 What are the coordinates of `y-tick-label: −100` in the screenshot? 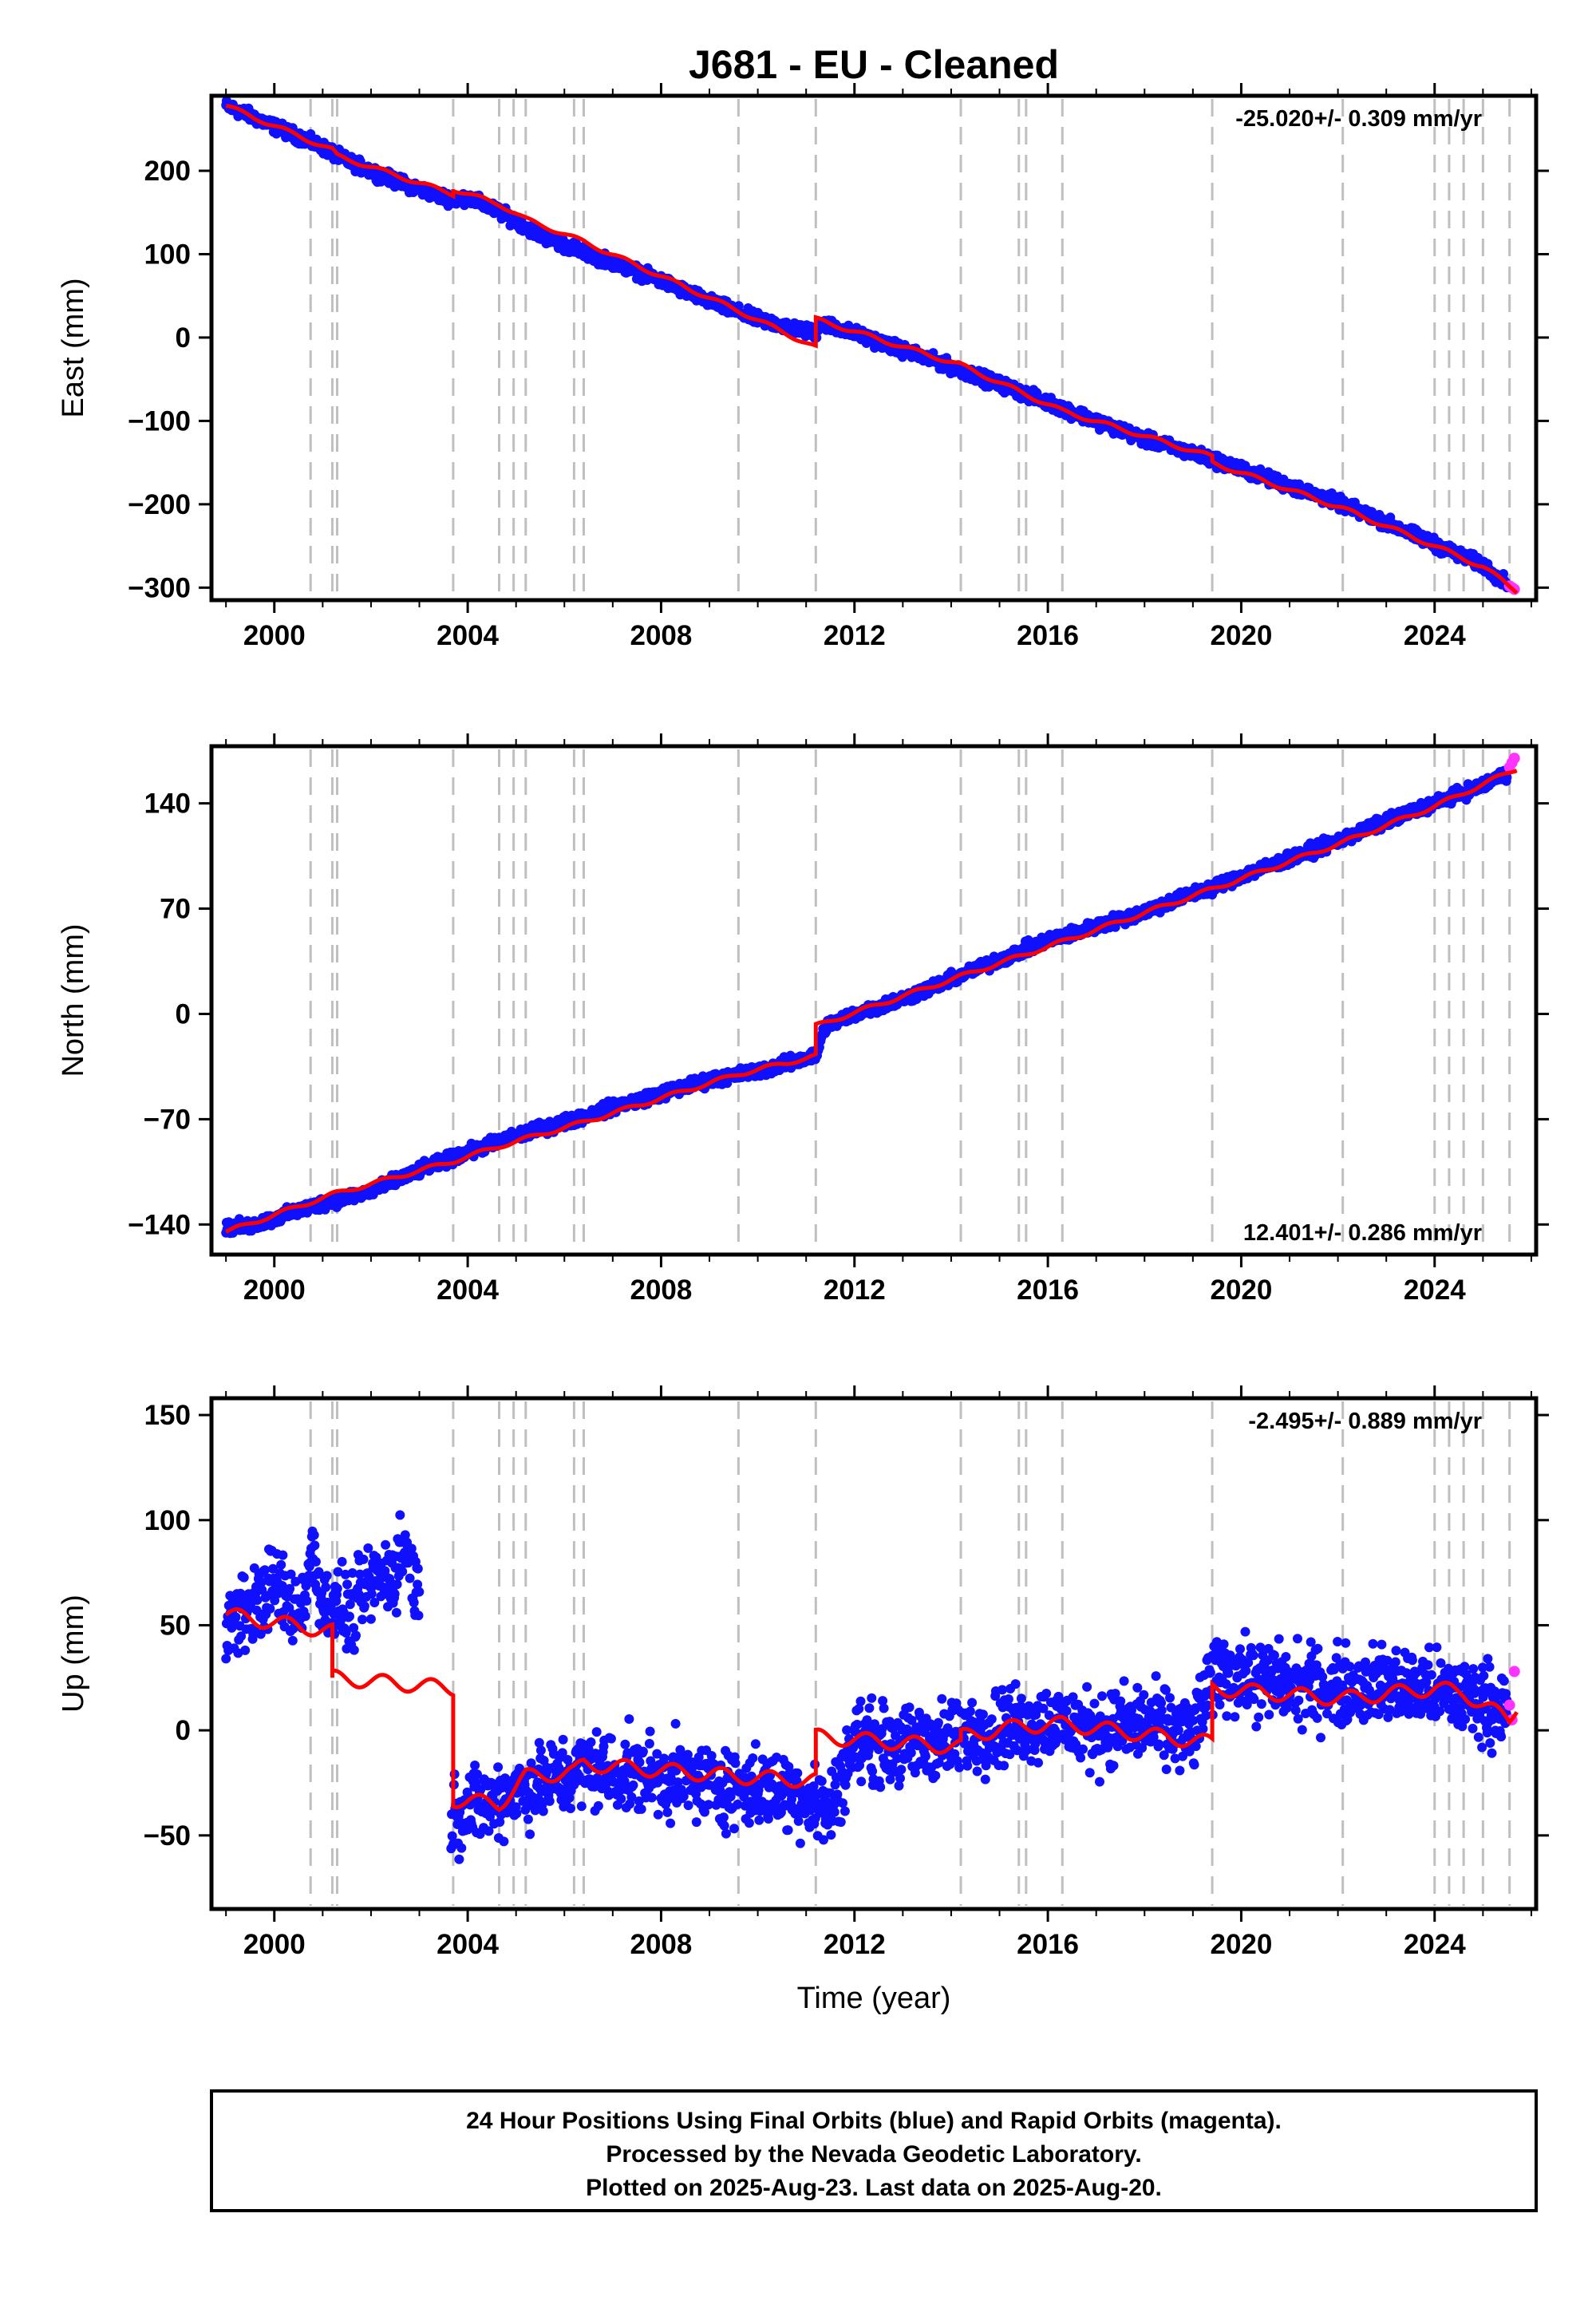 It's located at (159, 421).